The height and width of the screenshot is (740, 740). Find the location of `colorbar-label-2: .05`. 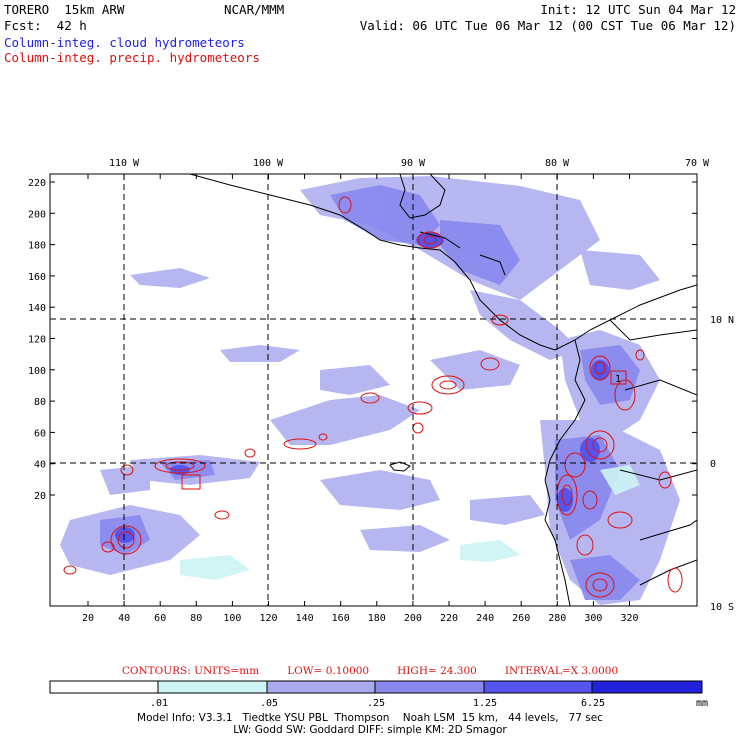

colorbar-label-2: .05 is located at coordinates (269, 703).